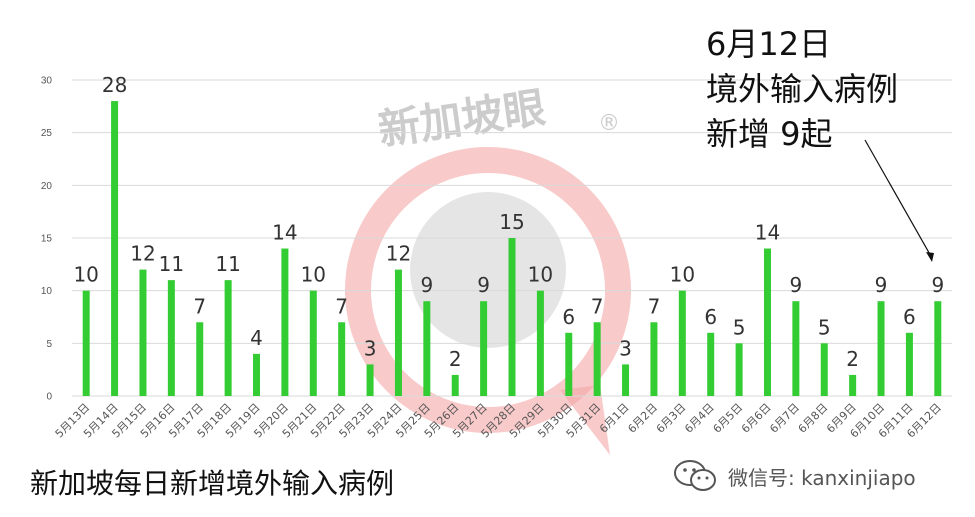  What do you see at coordinates (47, 186) in the screenshot?
I see `y-tick-label: 20` at bounding box center [47, 186].